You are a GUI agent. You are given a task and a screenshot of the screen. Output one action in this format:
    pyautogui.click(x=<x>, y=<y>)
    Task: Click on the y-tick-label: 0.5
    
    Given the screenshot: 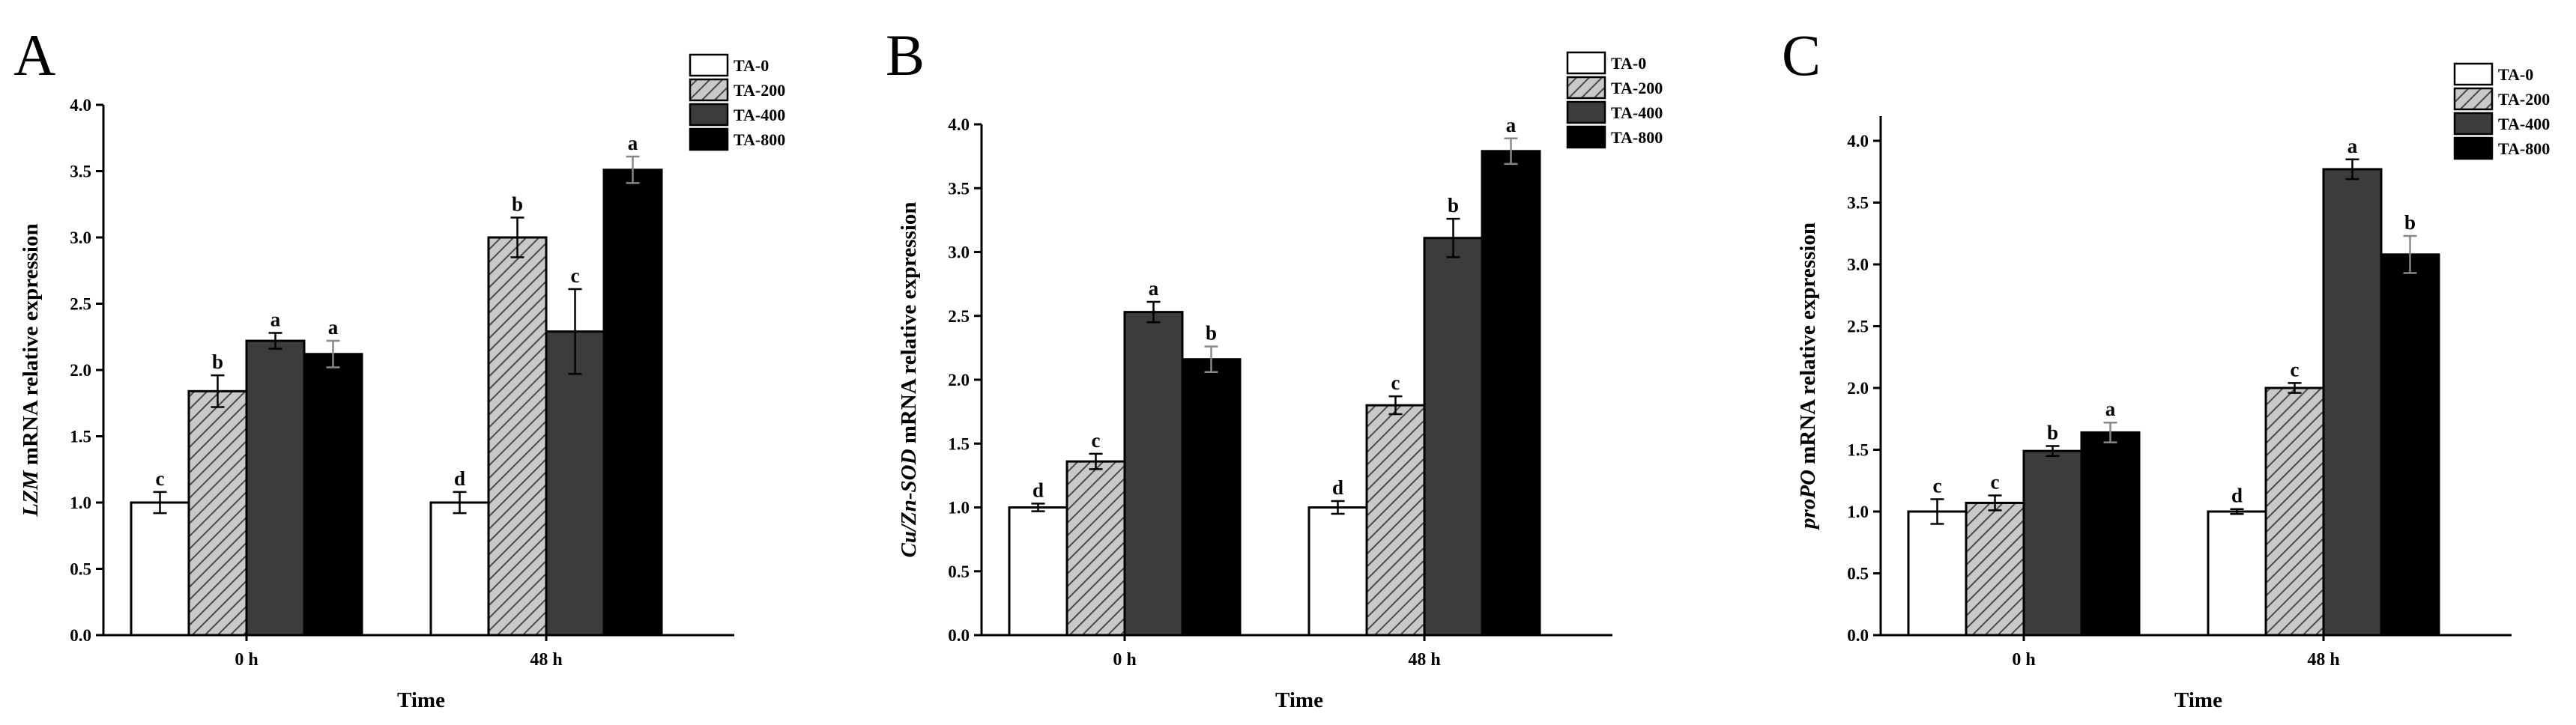 What is the action you would take?
    pyautogui.click(x=1858, y=574)
    